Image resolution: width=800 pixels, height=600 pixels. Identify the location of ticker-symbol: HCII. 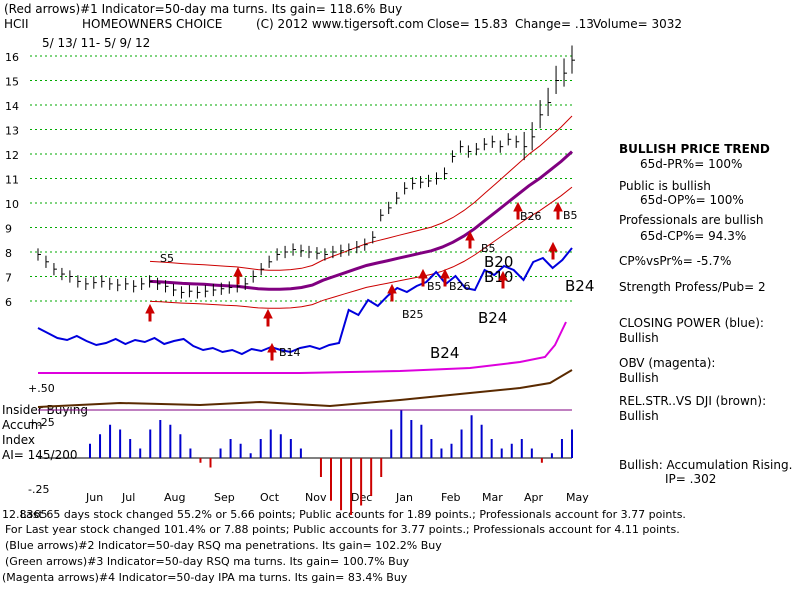
(16, 24).